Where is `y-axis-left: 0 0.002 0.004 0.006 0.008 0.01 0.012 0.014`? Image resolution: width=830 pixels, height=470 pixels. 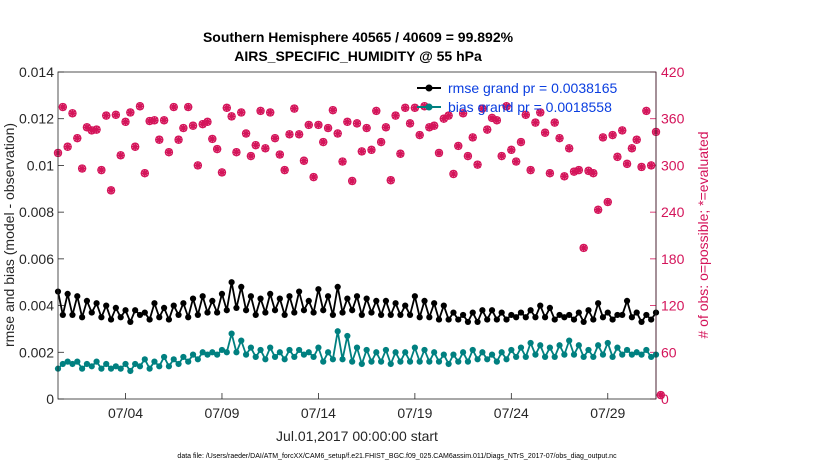
y-axis-left: 0 0.002 0.004 0.006 0.008 0.01 0.012 0.014 is located at coordinates (41, 235).